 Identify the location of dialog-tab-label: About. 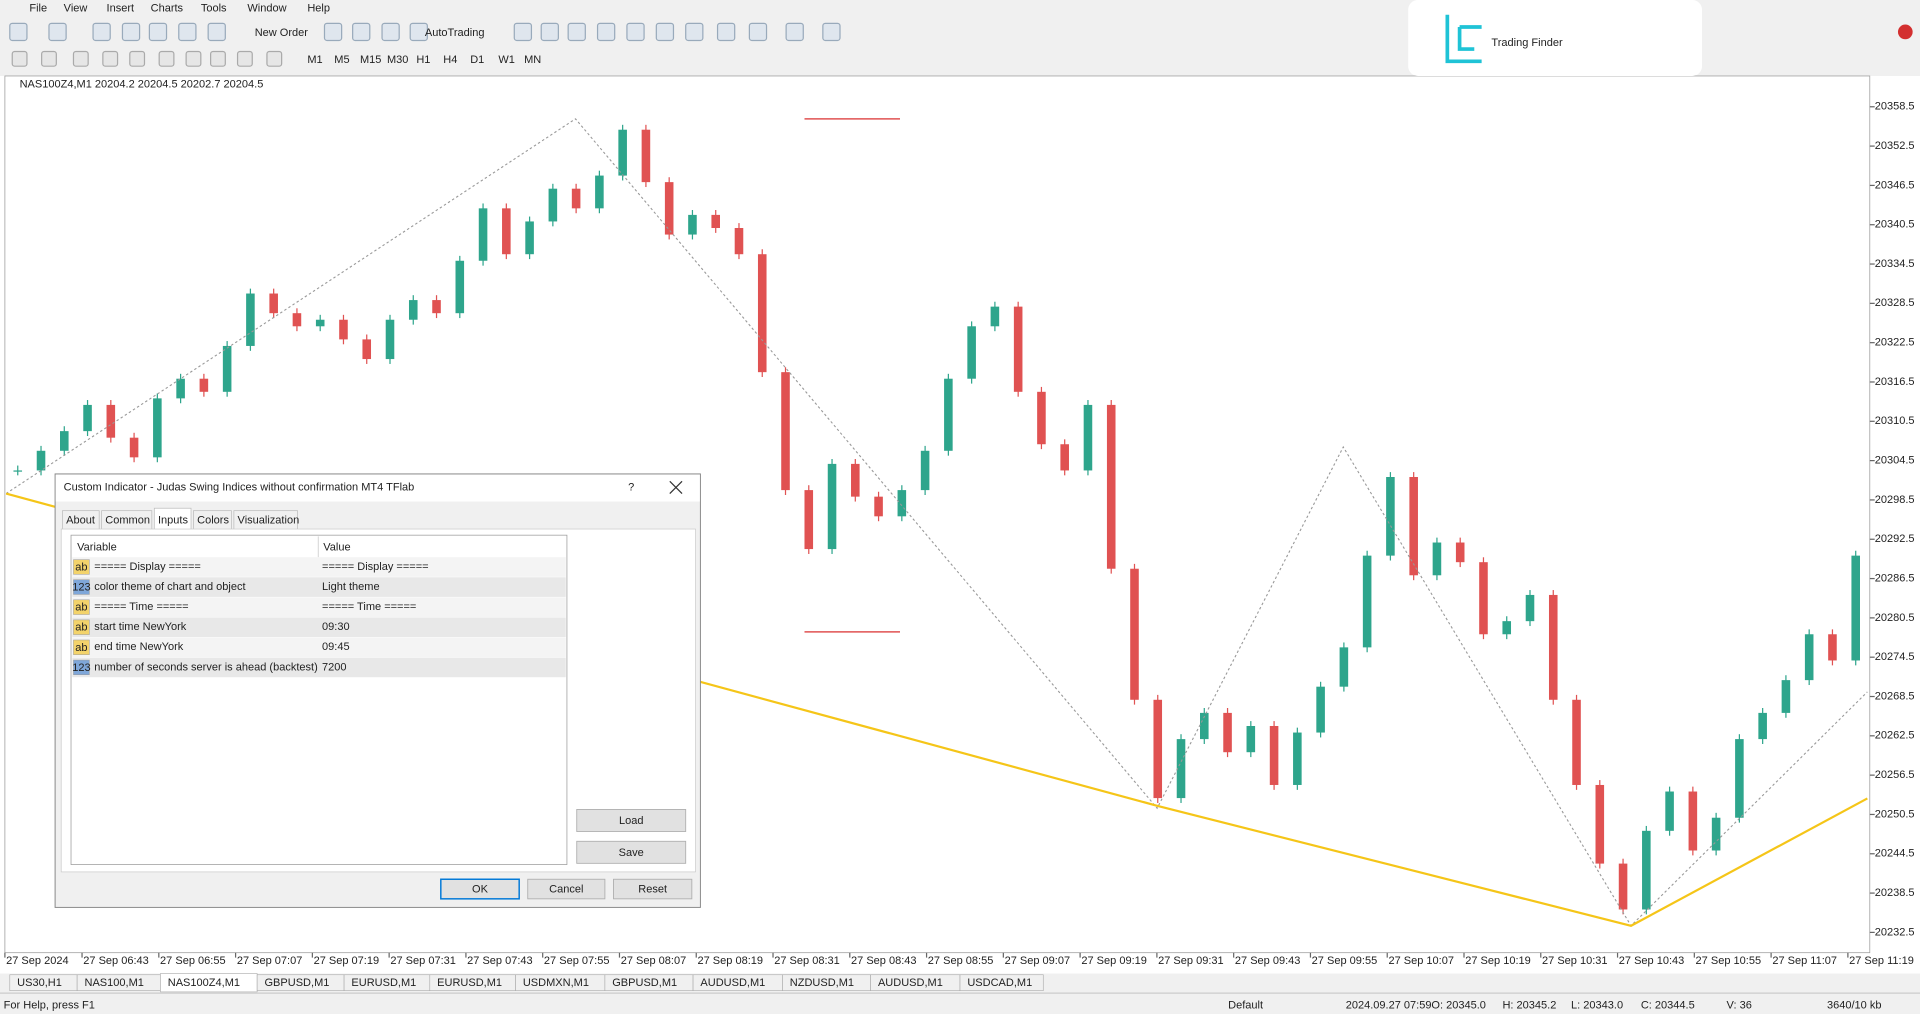
(80, 520).